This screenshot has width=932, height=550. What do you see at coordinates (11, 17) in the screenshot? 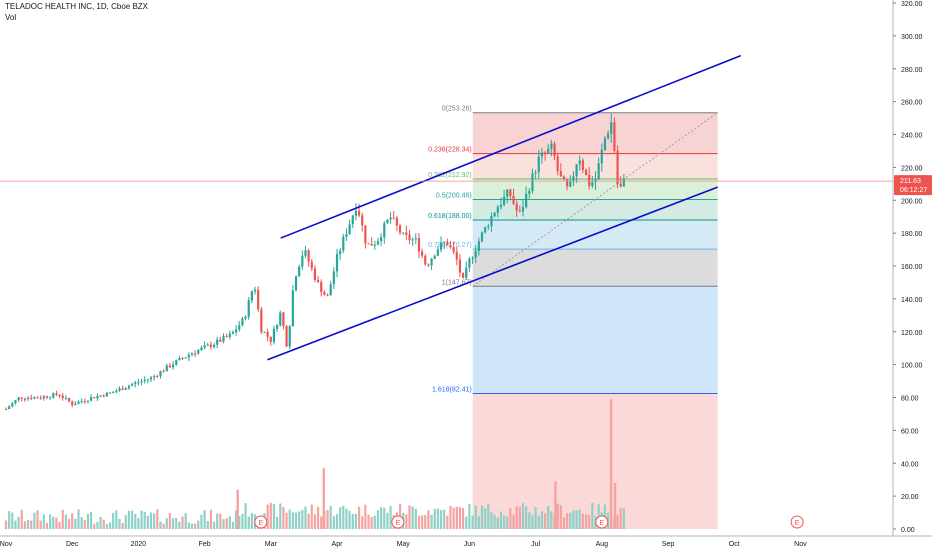
I see `volume-label: Vol` at bounding box center [11, 17].